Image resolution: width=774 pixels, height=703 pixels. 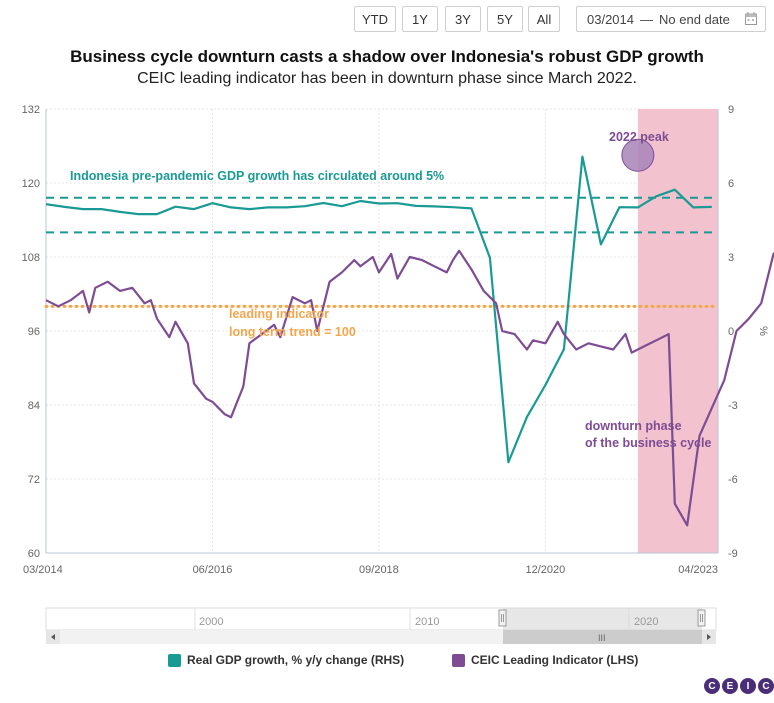 I want to click on y-tick-label-right: 3, so click(x=731, y=258).